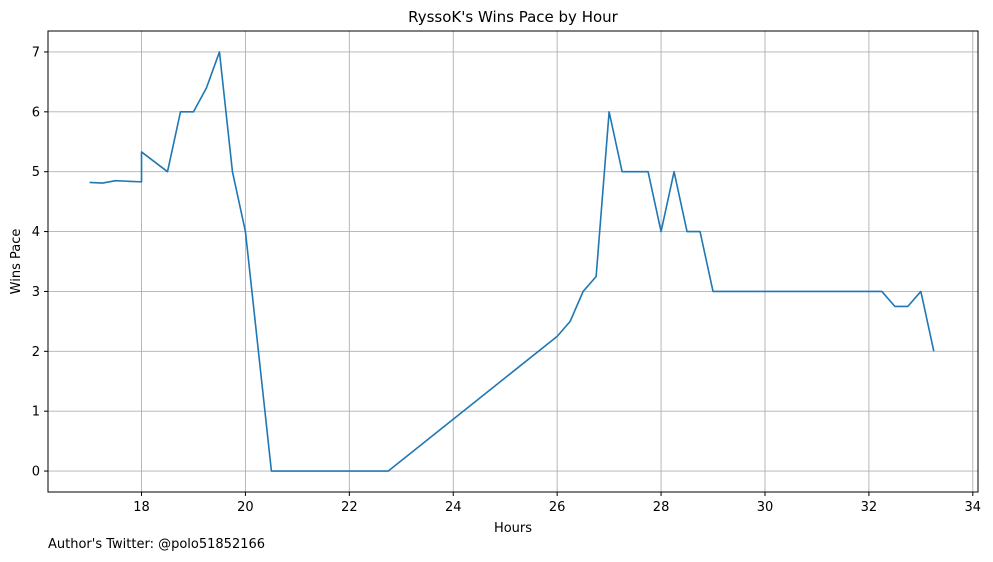 This screenshot has width=993, height=562. What do you see at coordinates (869, 507) in the screenshot?
I see `x-tick-label: 32` at bounding box center [869, 507].